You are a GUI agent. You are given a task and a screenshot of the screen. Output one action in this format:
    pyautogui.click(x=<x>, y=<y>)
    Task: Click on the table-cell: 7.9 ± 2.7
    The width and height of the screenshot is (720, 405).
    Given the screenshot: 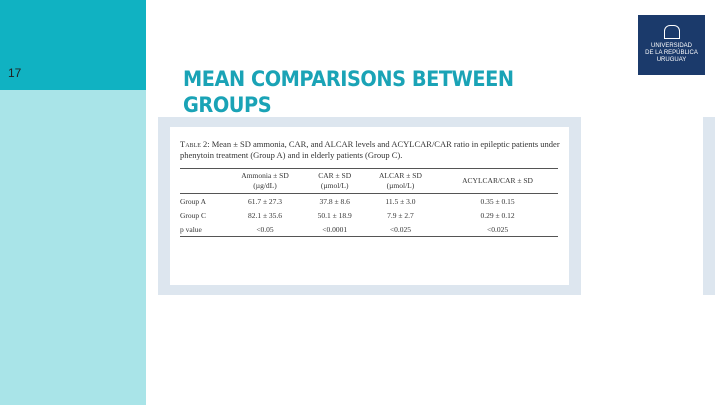 What is the action you would take?
    pyautogui.click(x=400, y=215)
    